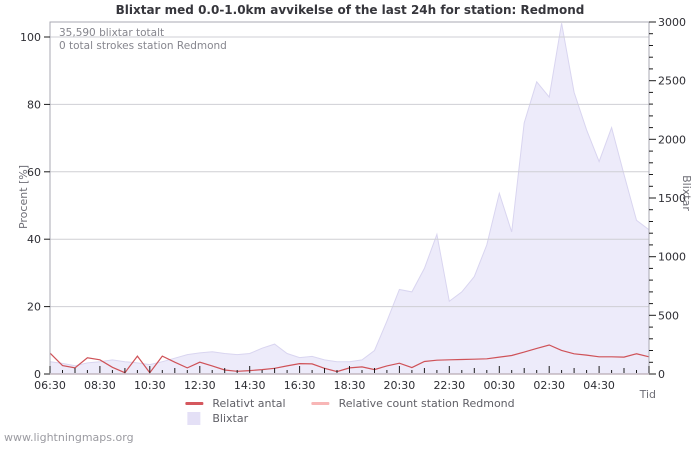  I want to click on legend-line-swatch-relativt, so click(194, 403).